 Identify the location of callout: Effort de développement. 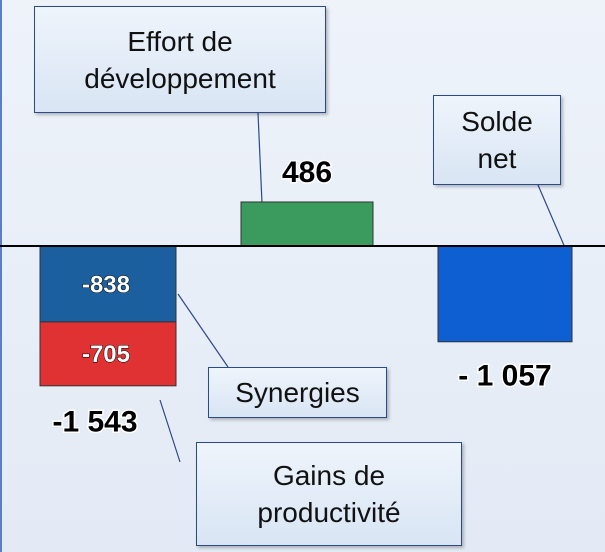
(180, 59).